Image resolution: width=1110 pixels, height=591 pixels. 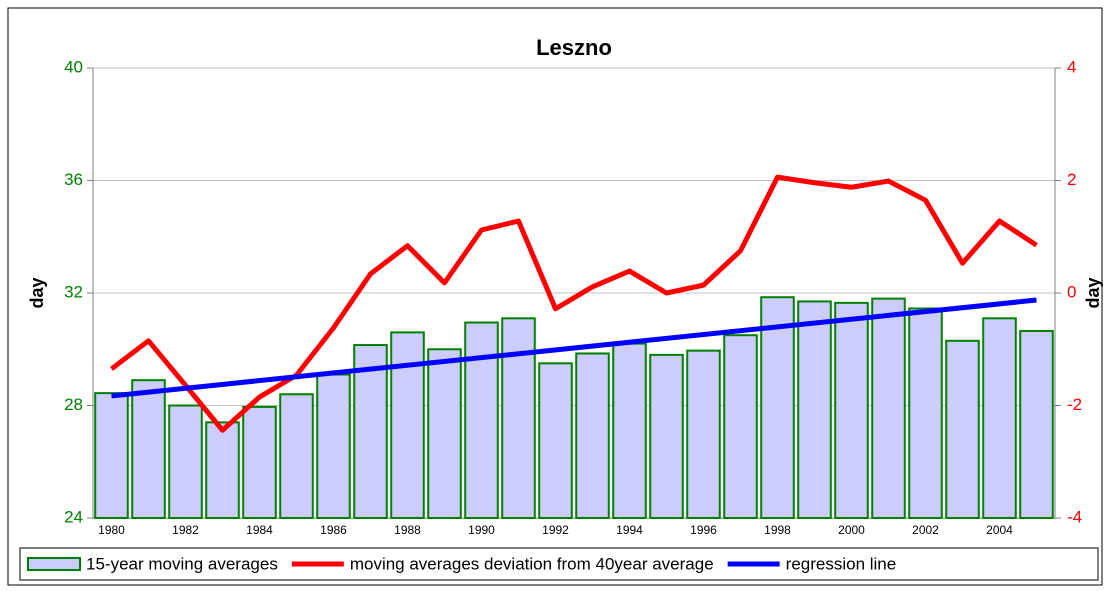 I want to click on chart-title: Leszno, so click(x=574, y=47).